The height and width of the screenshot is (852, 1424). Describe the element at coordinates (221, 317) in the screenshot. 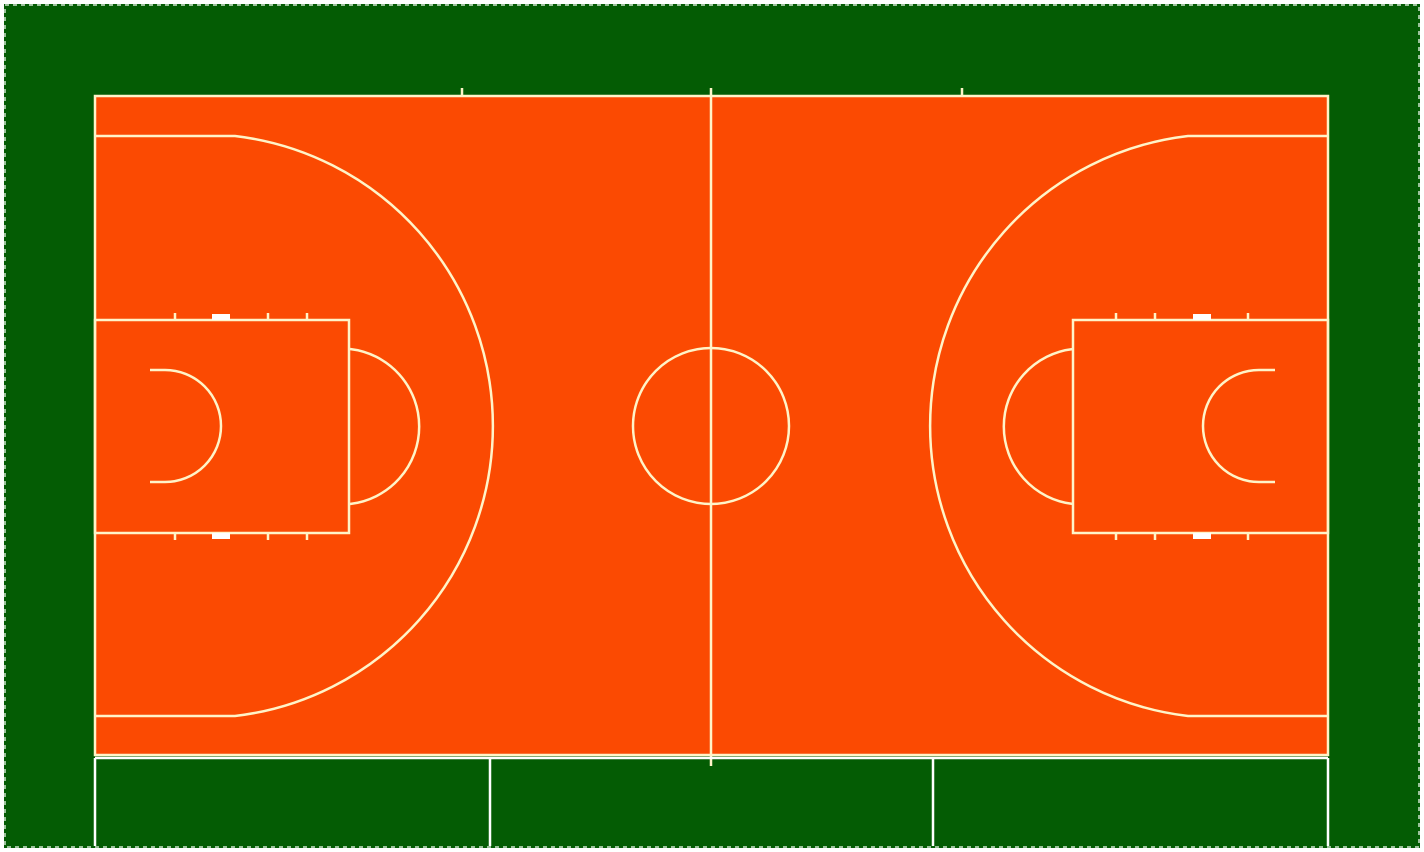

I see `left-block-mark-top` at that location.